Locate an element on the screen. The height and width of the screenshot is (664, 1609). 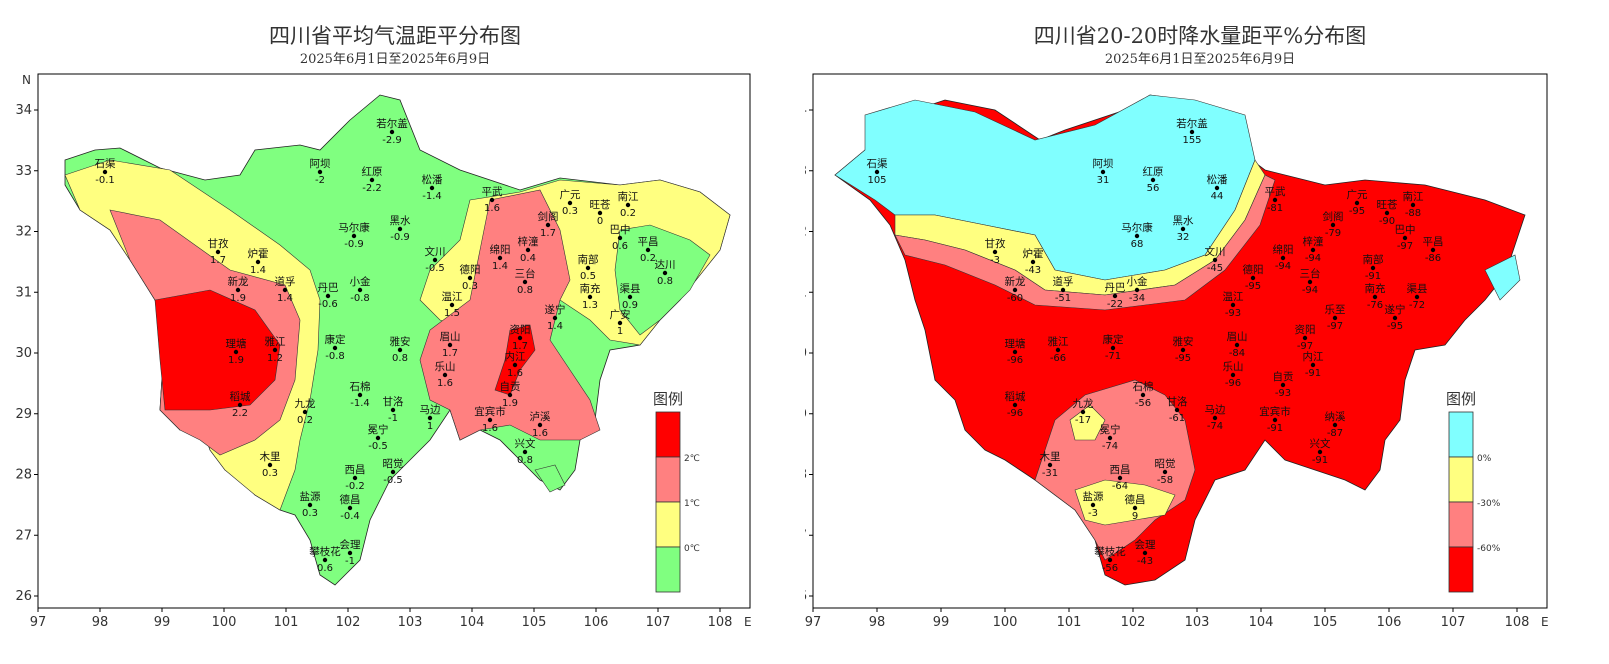
station-name: 新龙 is located at coordinates (238, 281).